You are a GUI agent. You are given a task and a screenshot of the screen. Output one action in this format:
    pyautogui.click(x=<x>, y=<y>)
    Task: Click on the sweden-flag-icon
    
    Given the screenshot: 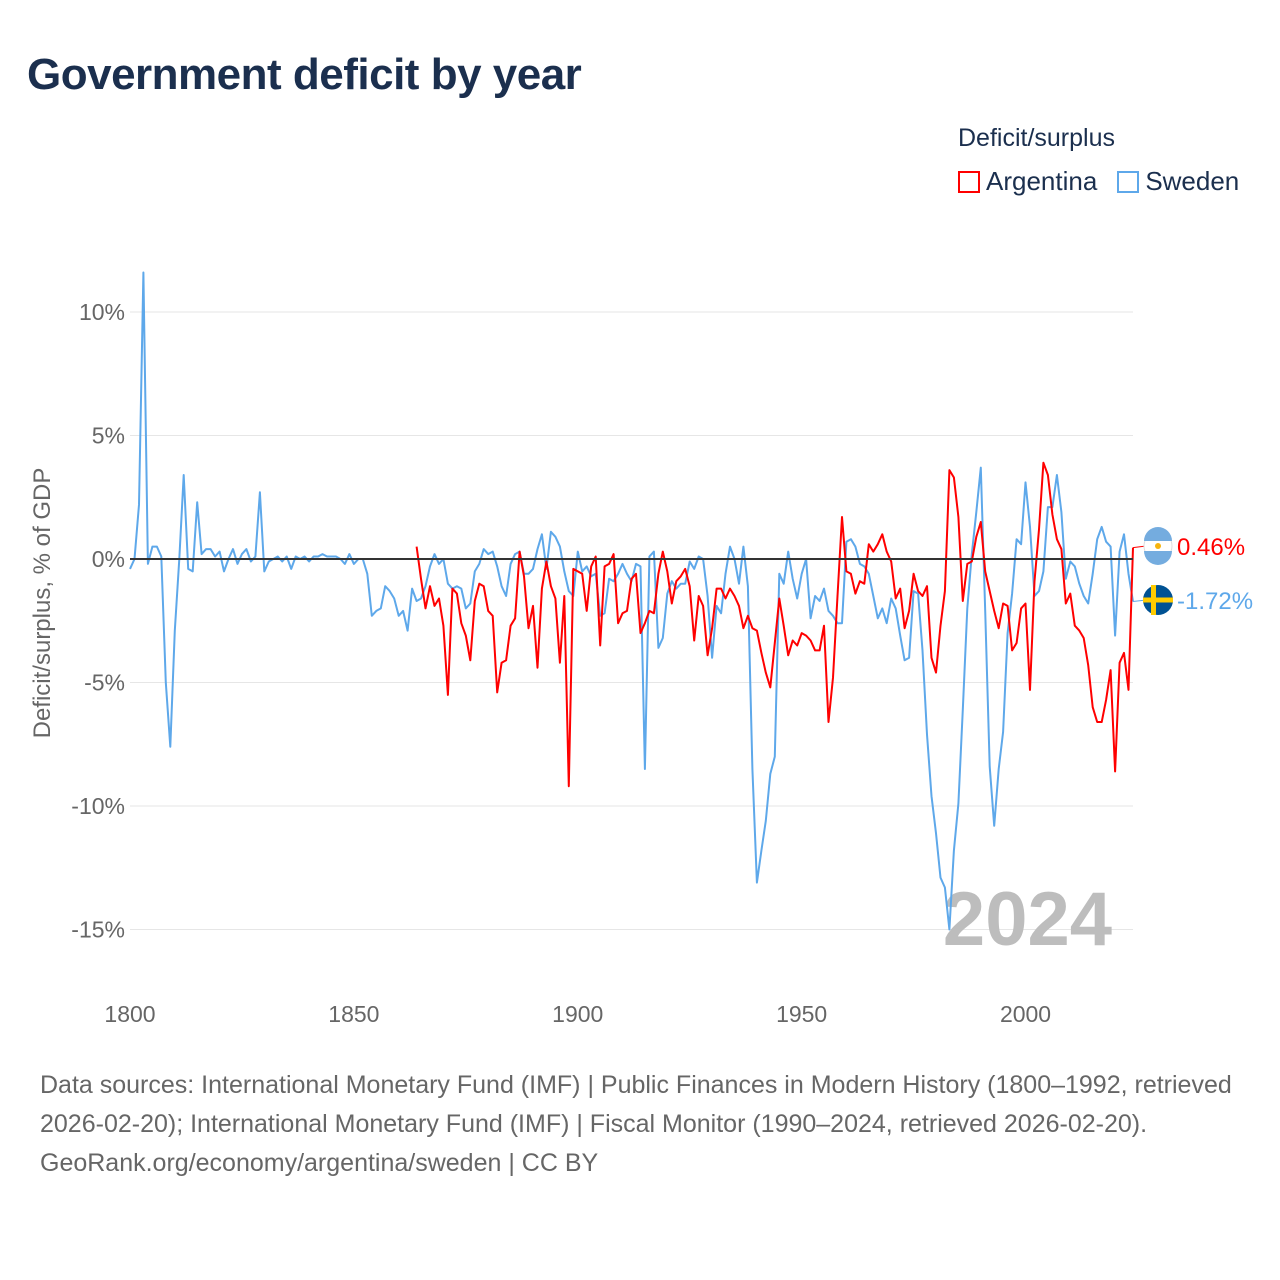 What is the action you would take?
    pyautogui.click(x=1158, y=600)
    